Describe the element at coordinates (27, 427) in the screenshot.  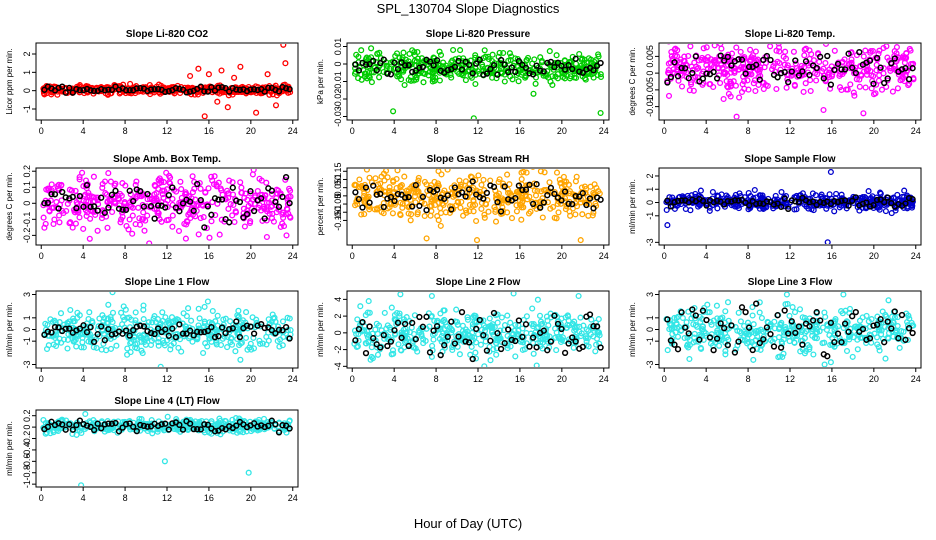
I see `y-tick-label: 0` at that location.